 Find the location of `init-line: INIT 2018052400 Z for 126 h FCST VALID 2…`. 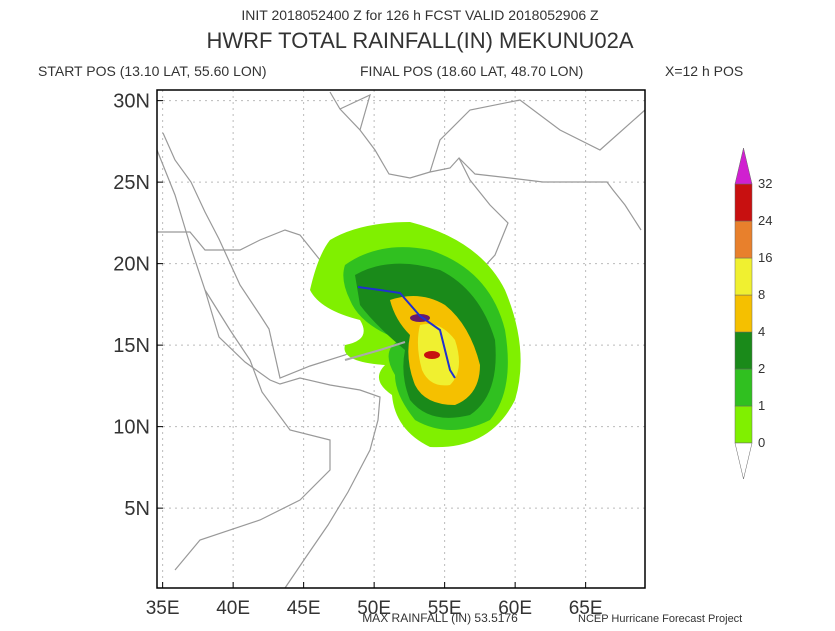

init-line: INIT 2018052400 Z for 126 h FCST VALID 2… is located at coordinates (420, 15).